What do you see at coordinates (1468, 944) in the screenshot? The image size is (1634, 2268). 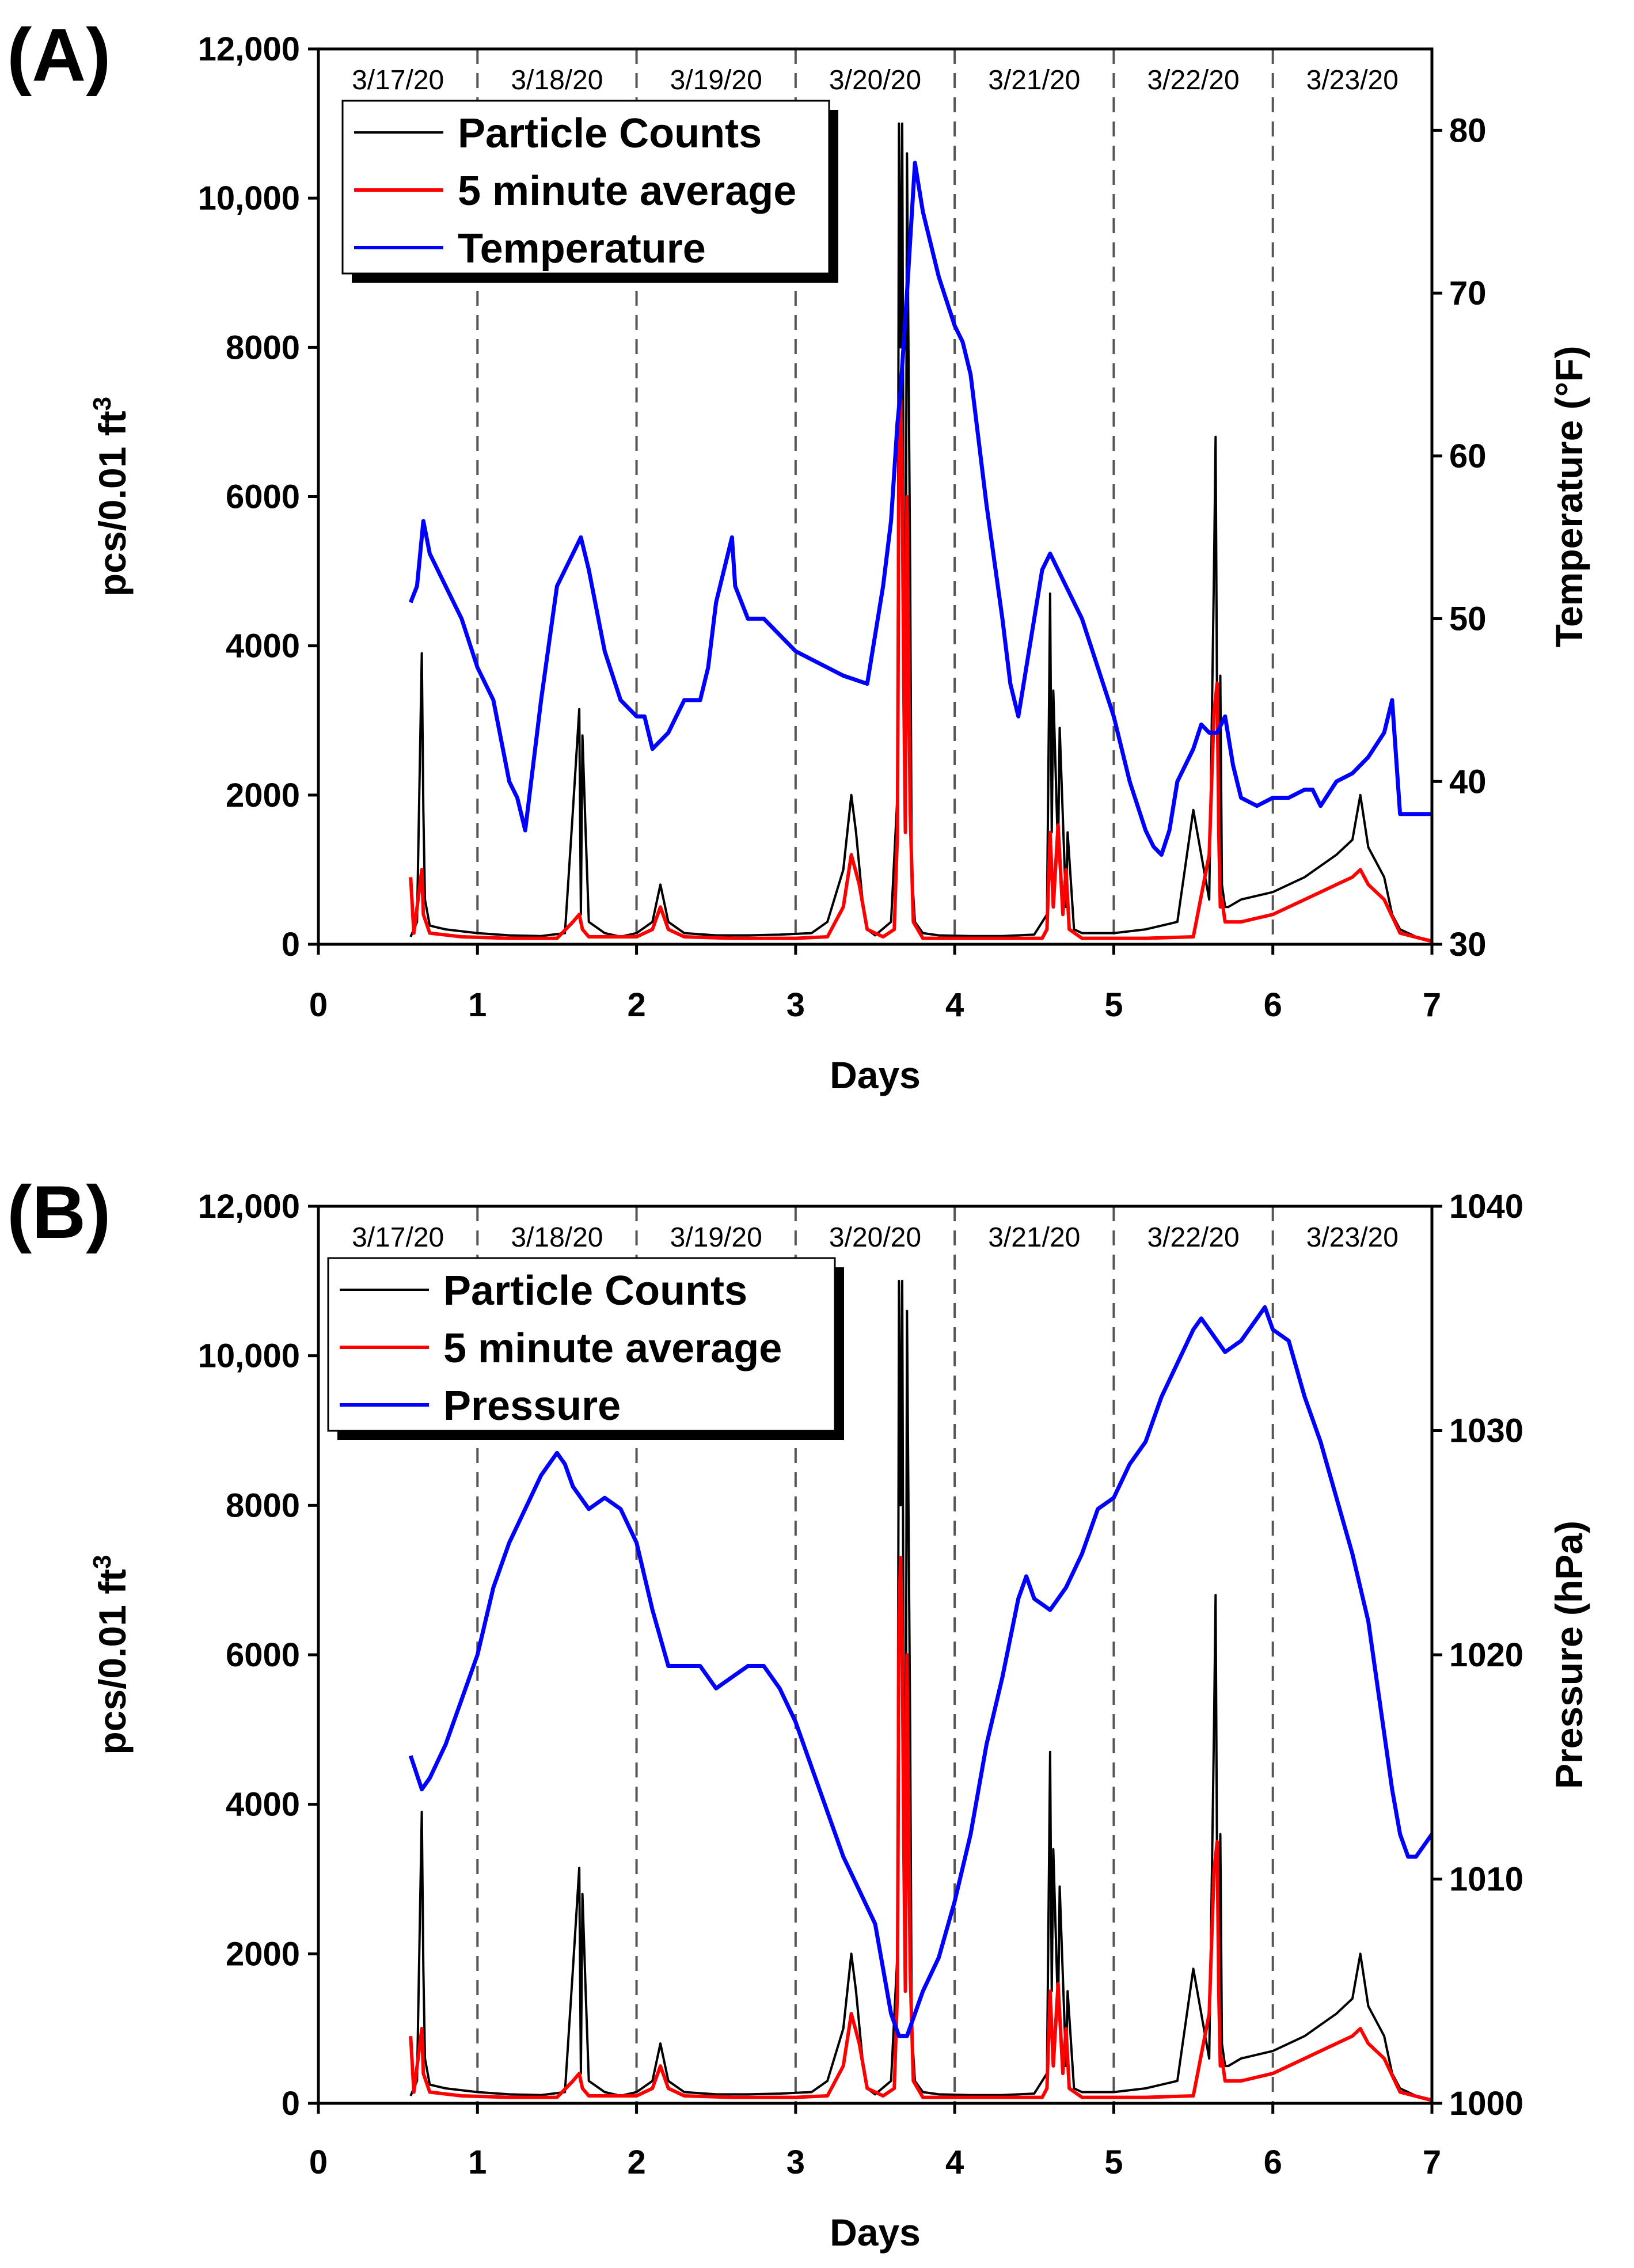 I see `y-right-tick-label: 30` at bounding box center [1468, 944].